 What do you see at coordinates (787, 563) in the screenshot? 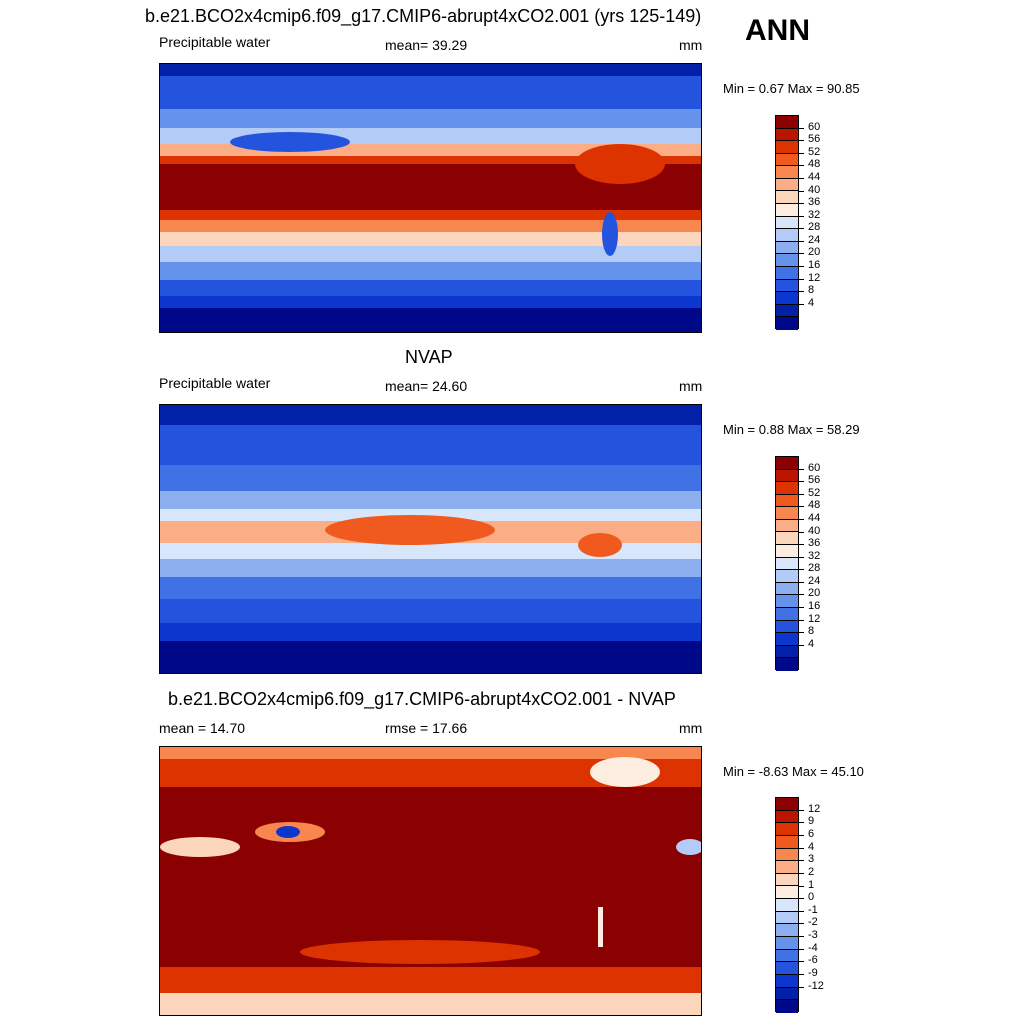
I see `panel2-colorbar` at bounding box center [787, 563].